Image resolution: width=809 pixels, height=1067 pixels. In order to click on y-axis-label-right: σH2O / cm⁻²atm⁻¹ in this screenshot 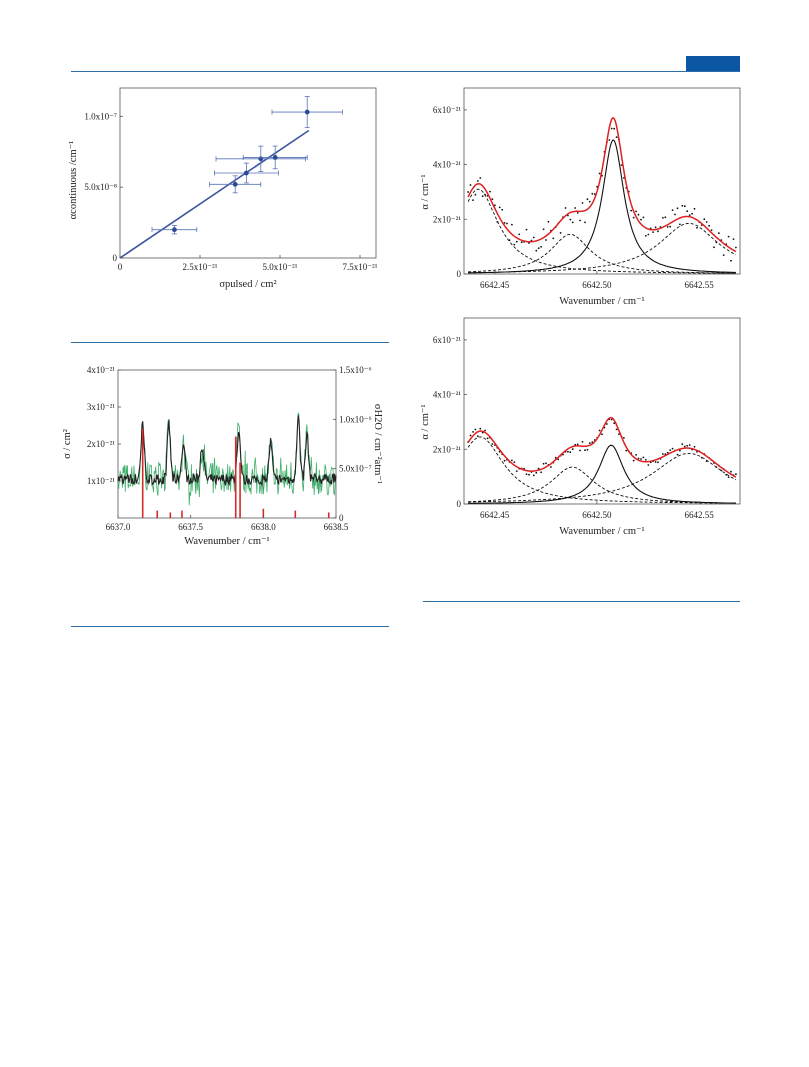, I will do `click(377, 444)`.